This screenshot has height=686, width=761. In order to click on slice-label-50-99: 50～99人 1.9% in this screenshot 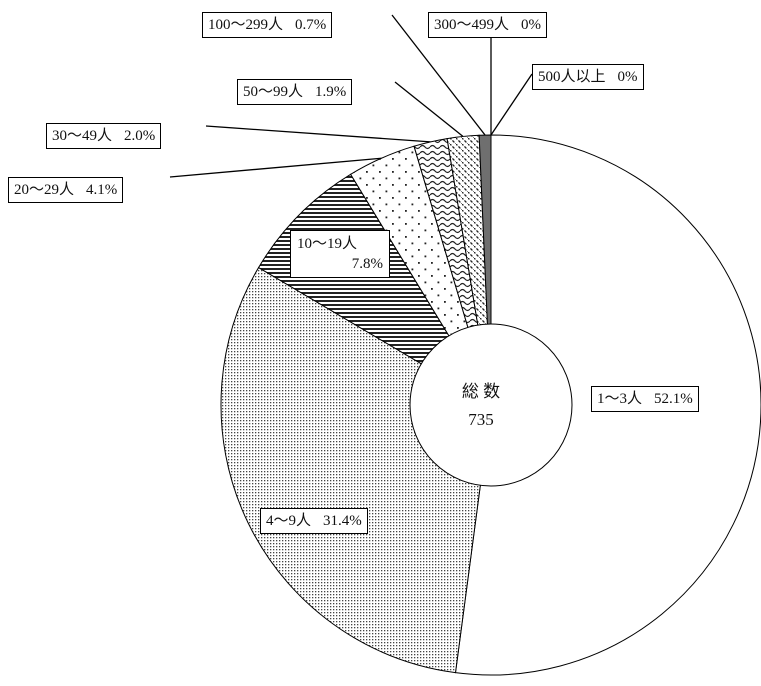, I will do `click(295, 92)`.